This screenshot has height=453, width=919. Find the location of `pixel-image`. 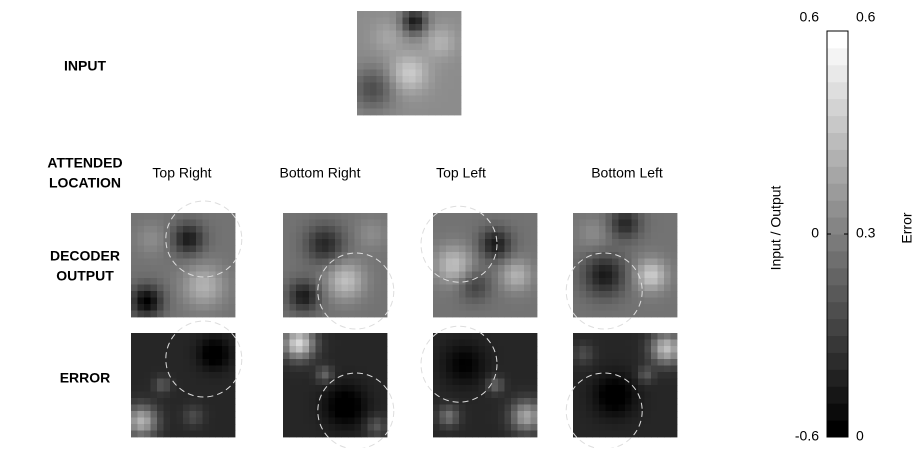

pixel-image is located at coordinates (485, 265).